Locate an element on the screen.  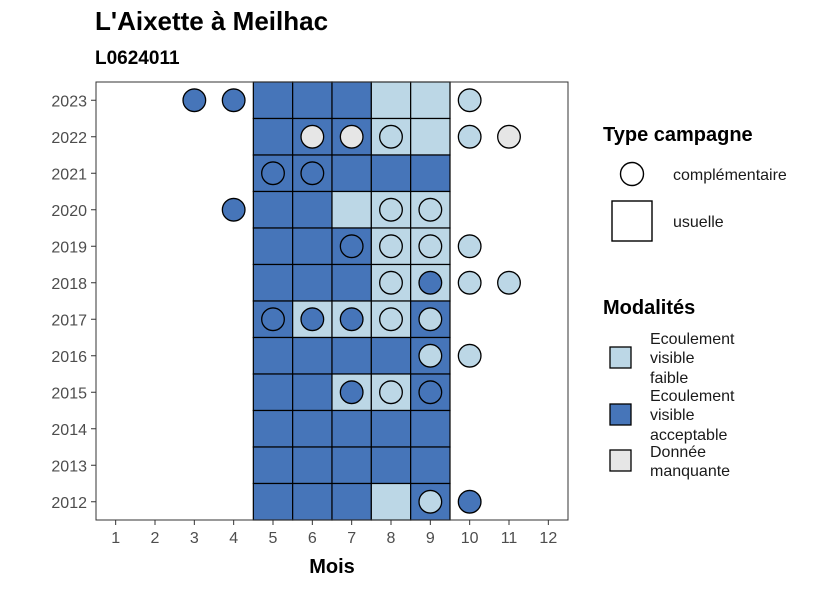
x-tick-label-5: 5 is located at coordinates (273, 538).